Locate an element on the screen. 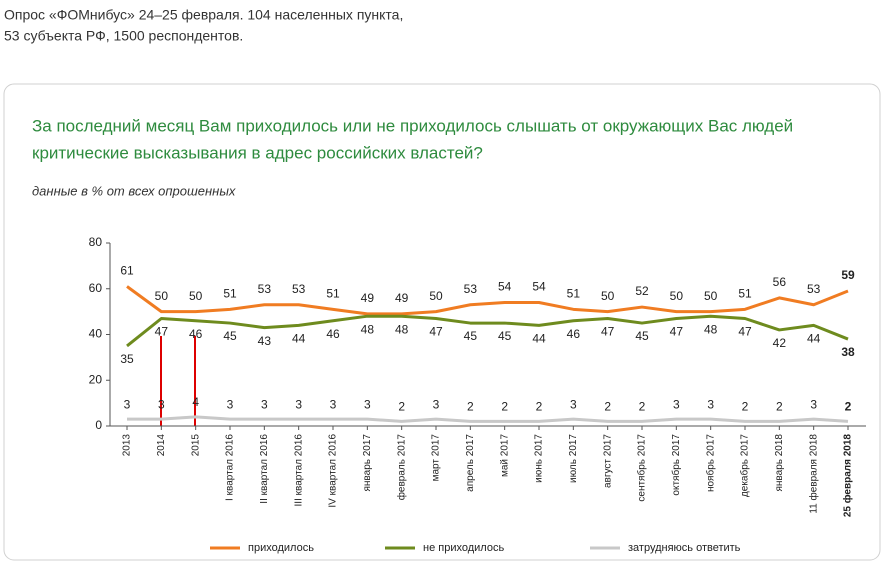 The width and height of the screenshot is (884, 565). legend-label: затрудняюсь ответить is located at coordinates (684, 548).